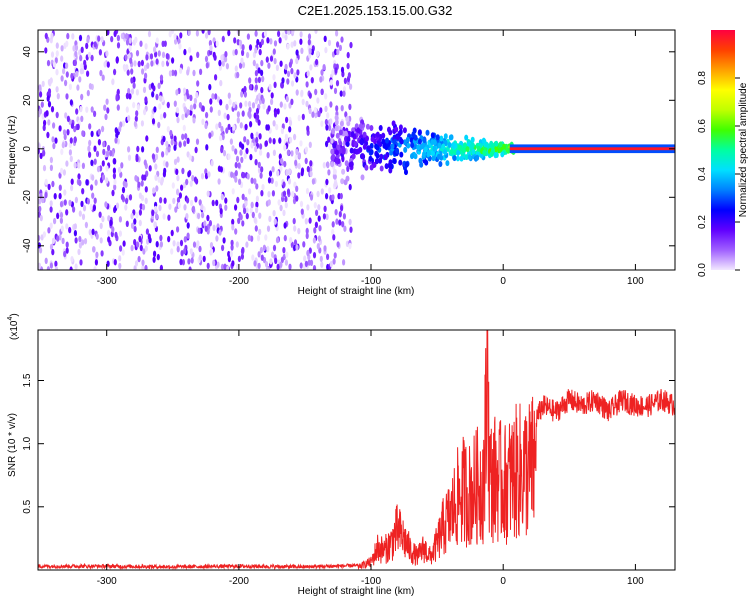  What do you see at coordinates (702, 78) in the screenshot?
I see `colorbar-tick-label: 0.8` at bounding box center [702, 78].